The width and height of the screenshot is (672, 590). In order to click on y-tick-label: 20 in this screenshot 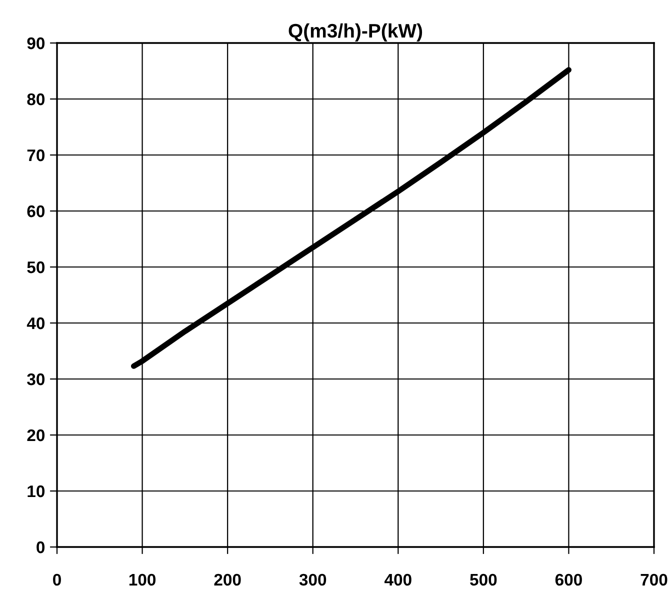, I will do `click(36, 435)`.